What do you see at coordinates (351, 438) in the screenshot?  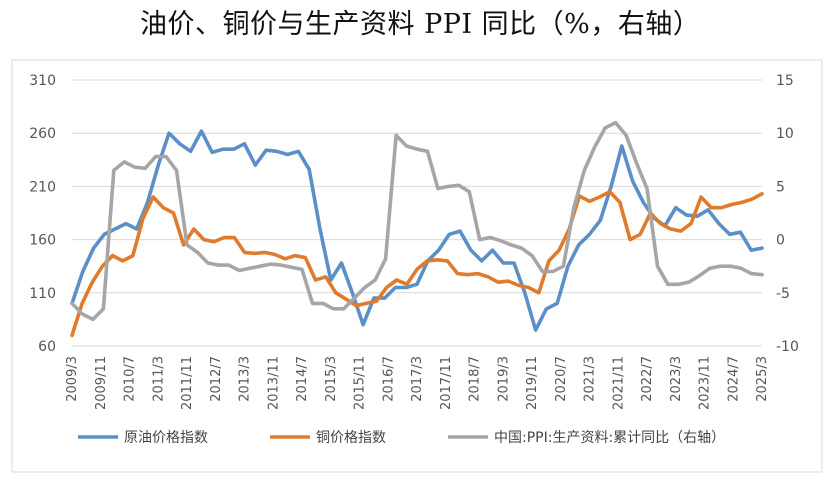 I see `legend-label-2: 铜价格指数` at bounding box center [351, 438].